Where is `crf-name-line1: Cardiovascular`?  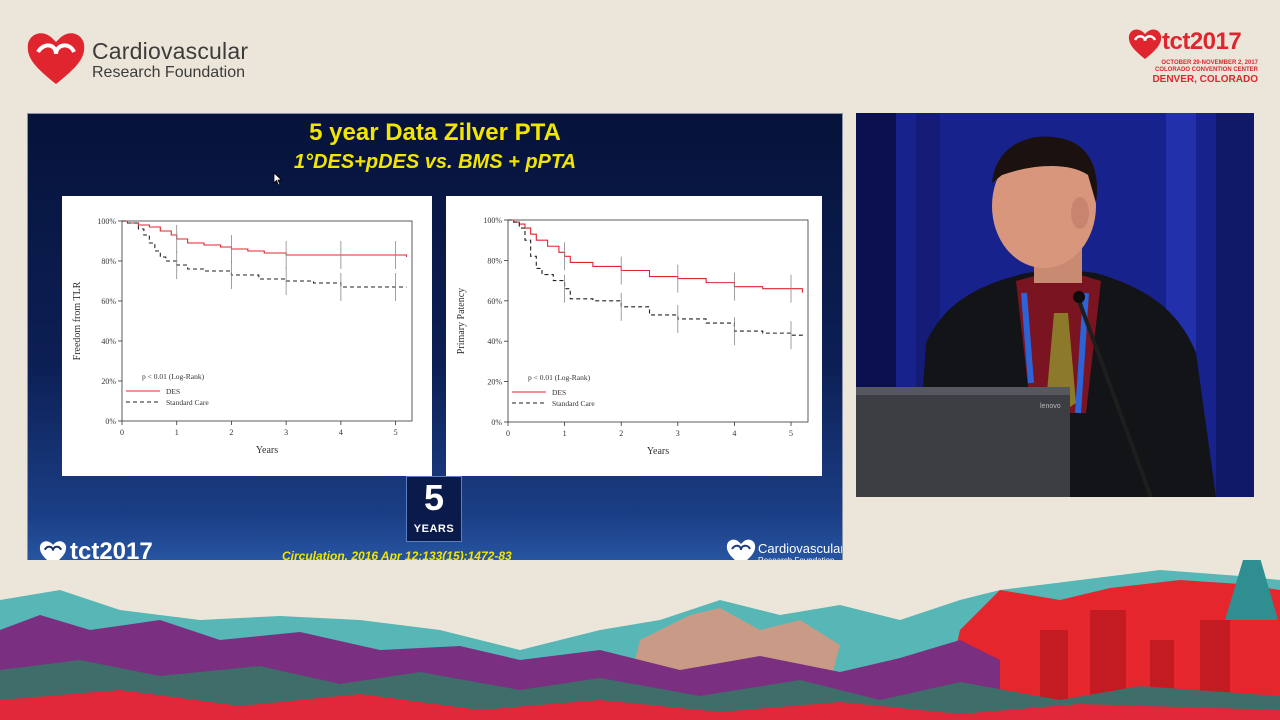
crf-name-line1: Cardiovascular is located at coordinates (170, 51).